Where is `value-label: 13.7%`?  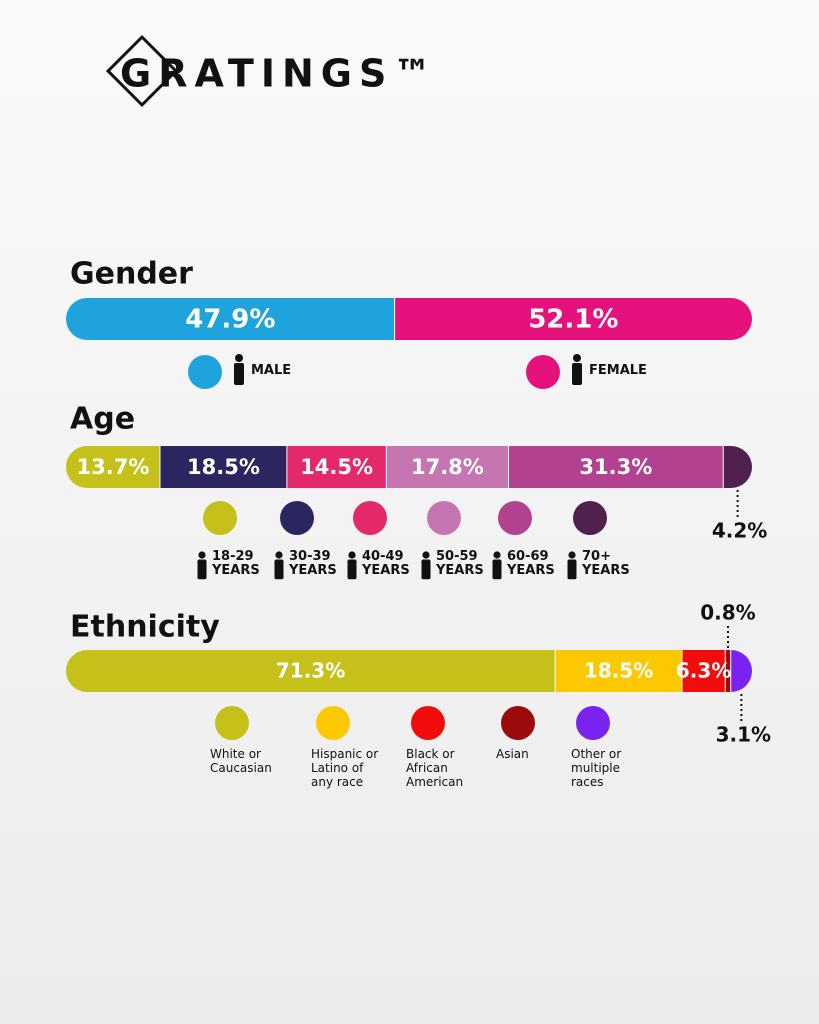 value-label: 13.7% is located at coordinates (113, 467).